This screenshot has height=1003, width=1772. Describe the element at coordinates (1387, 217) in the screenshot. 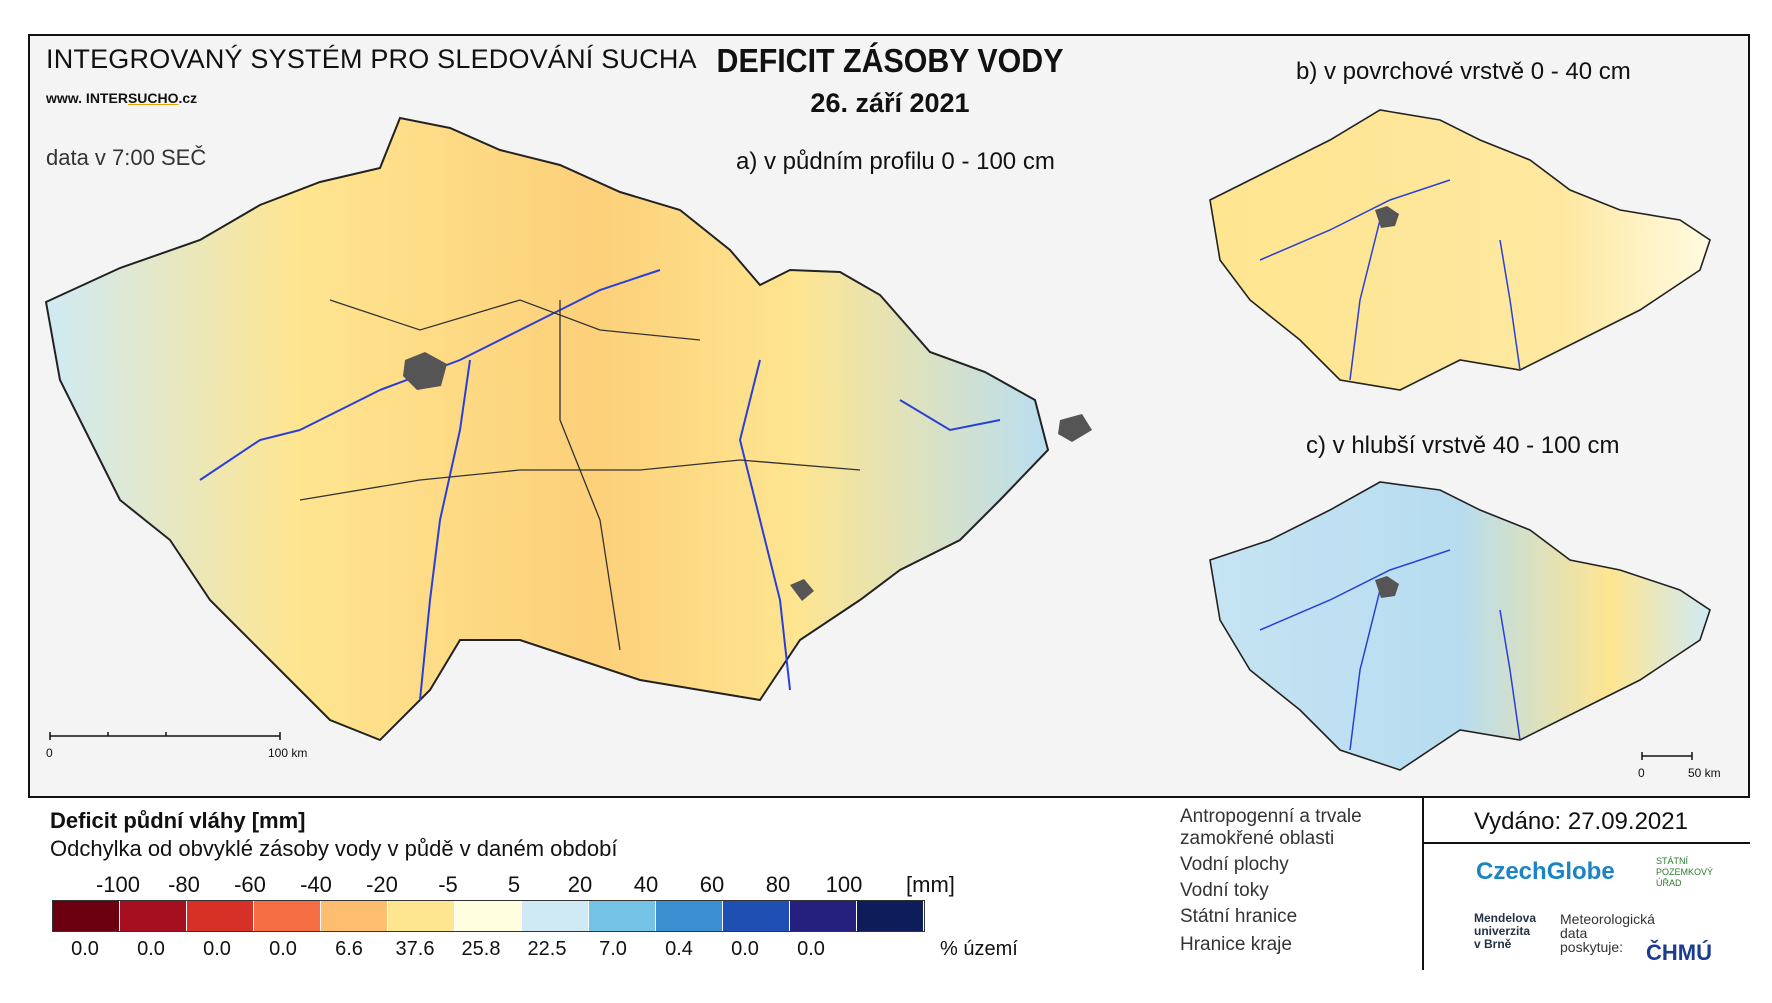

I see `map-b-prague` at that location.